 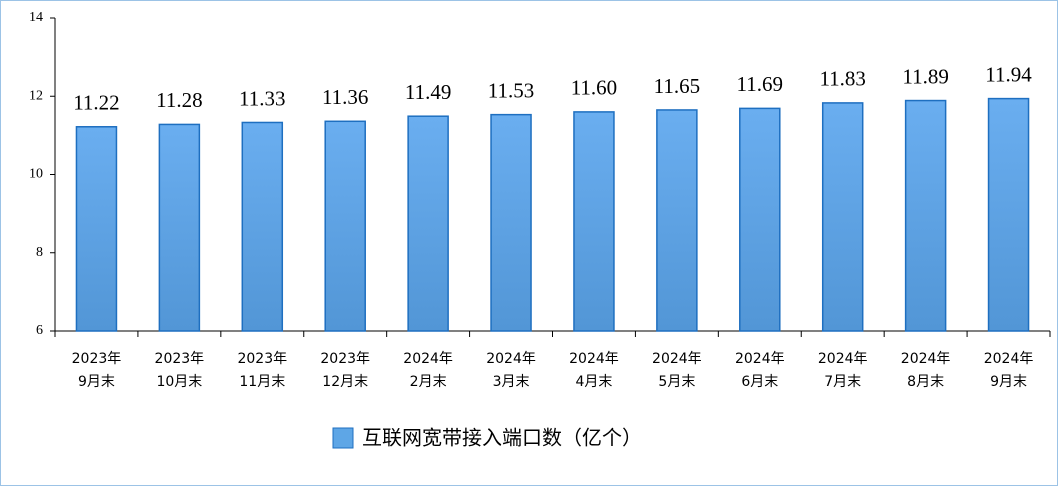 I want to click on legend-swatch, so click(x=343, y=438).